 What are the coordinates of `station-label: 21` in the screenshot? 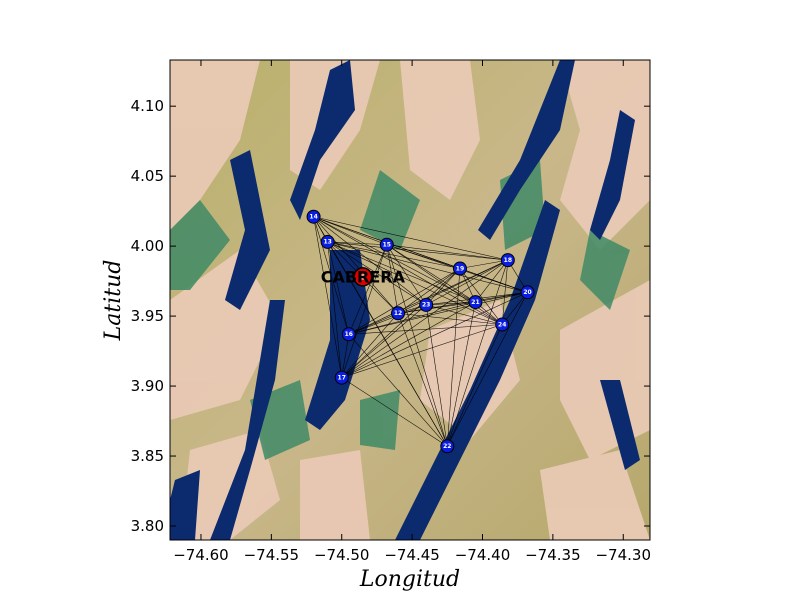 It's located at (475, 302).